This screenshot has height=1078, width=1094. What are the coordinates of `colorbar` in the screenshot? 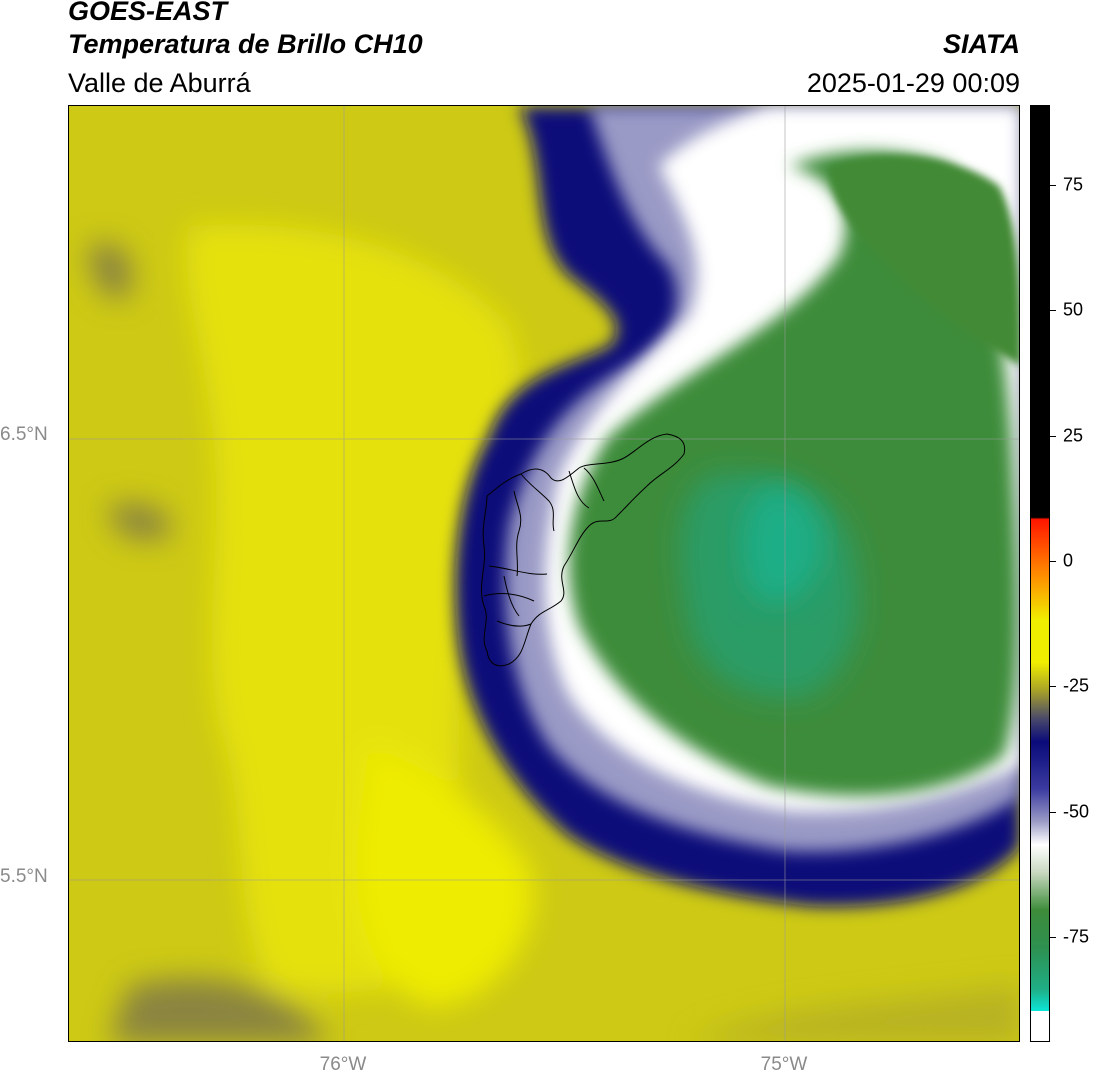 It's located at (1040, 573).